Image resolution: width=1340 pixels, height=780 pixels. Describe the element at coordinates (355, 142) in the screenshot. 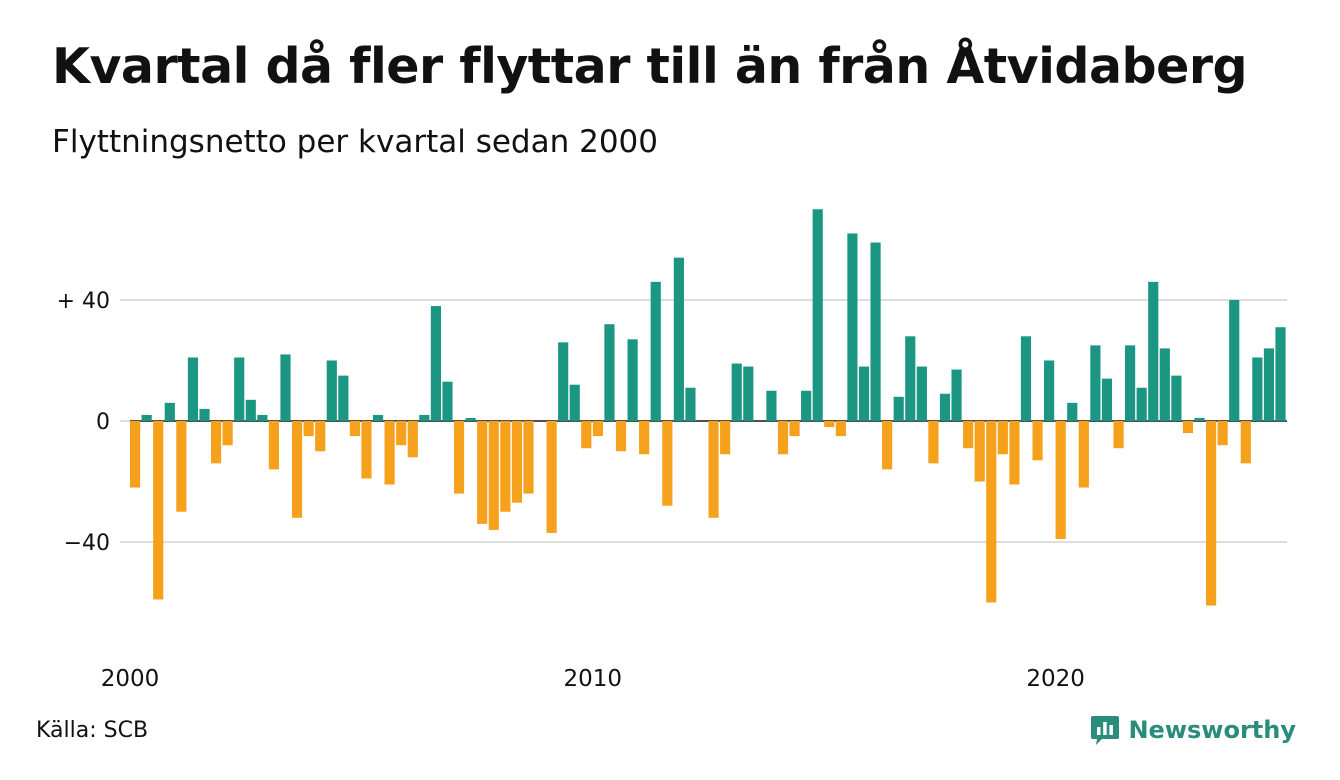

I see `chart-subtitle: Flyttningsnetto per kvartal sedan 2000` at that location.